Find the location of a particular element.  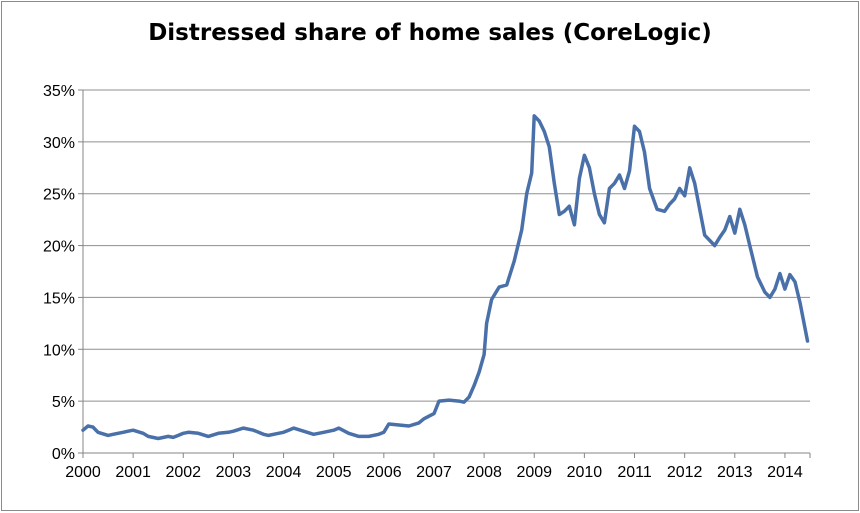

x-tick-label: 2010 is located at coordinates (585, 472).